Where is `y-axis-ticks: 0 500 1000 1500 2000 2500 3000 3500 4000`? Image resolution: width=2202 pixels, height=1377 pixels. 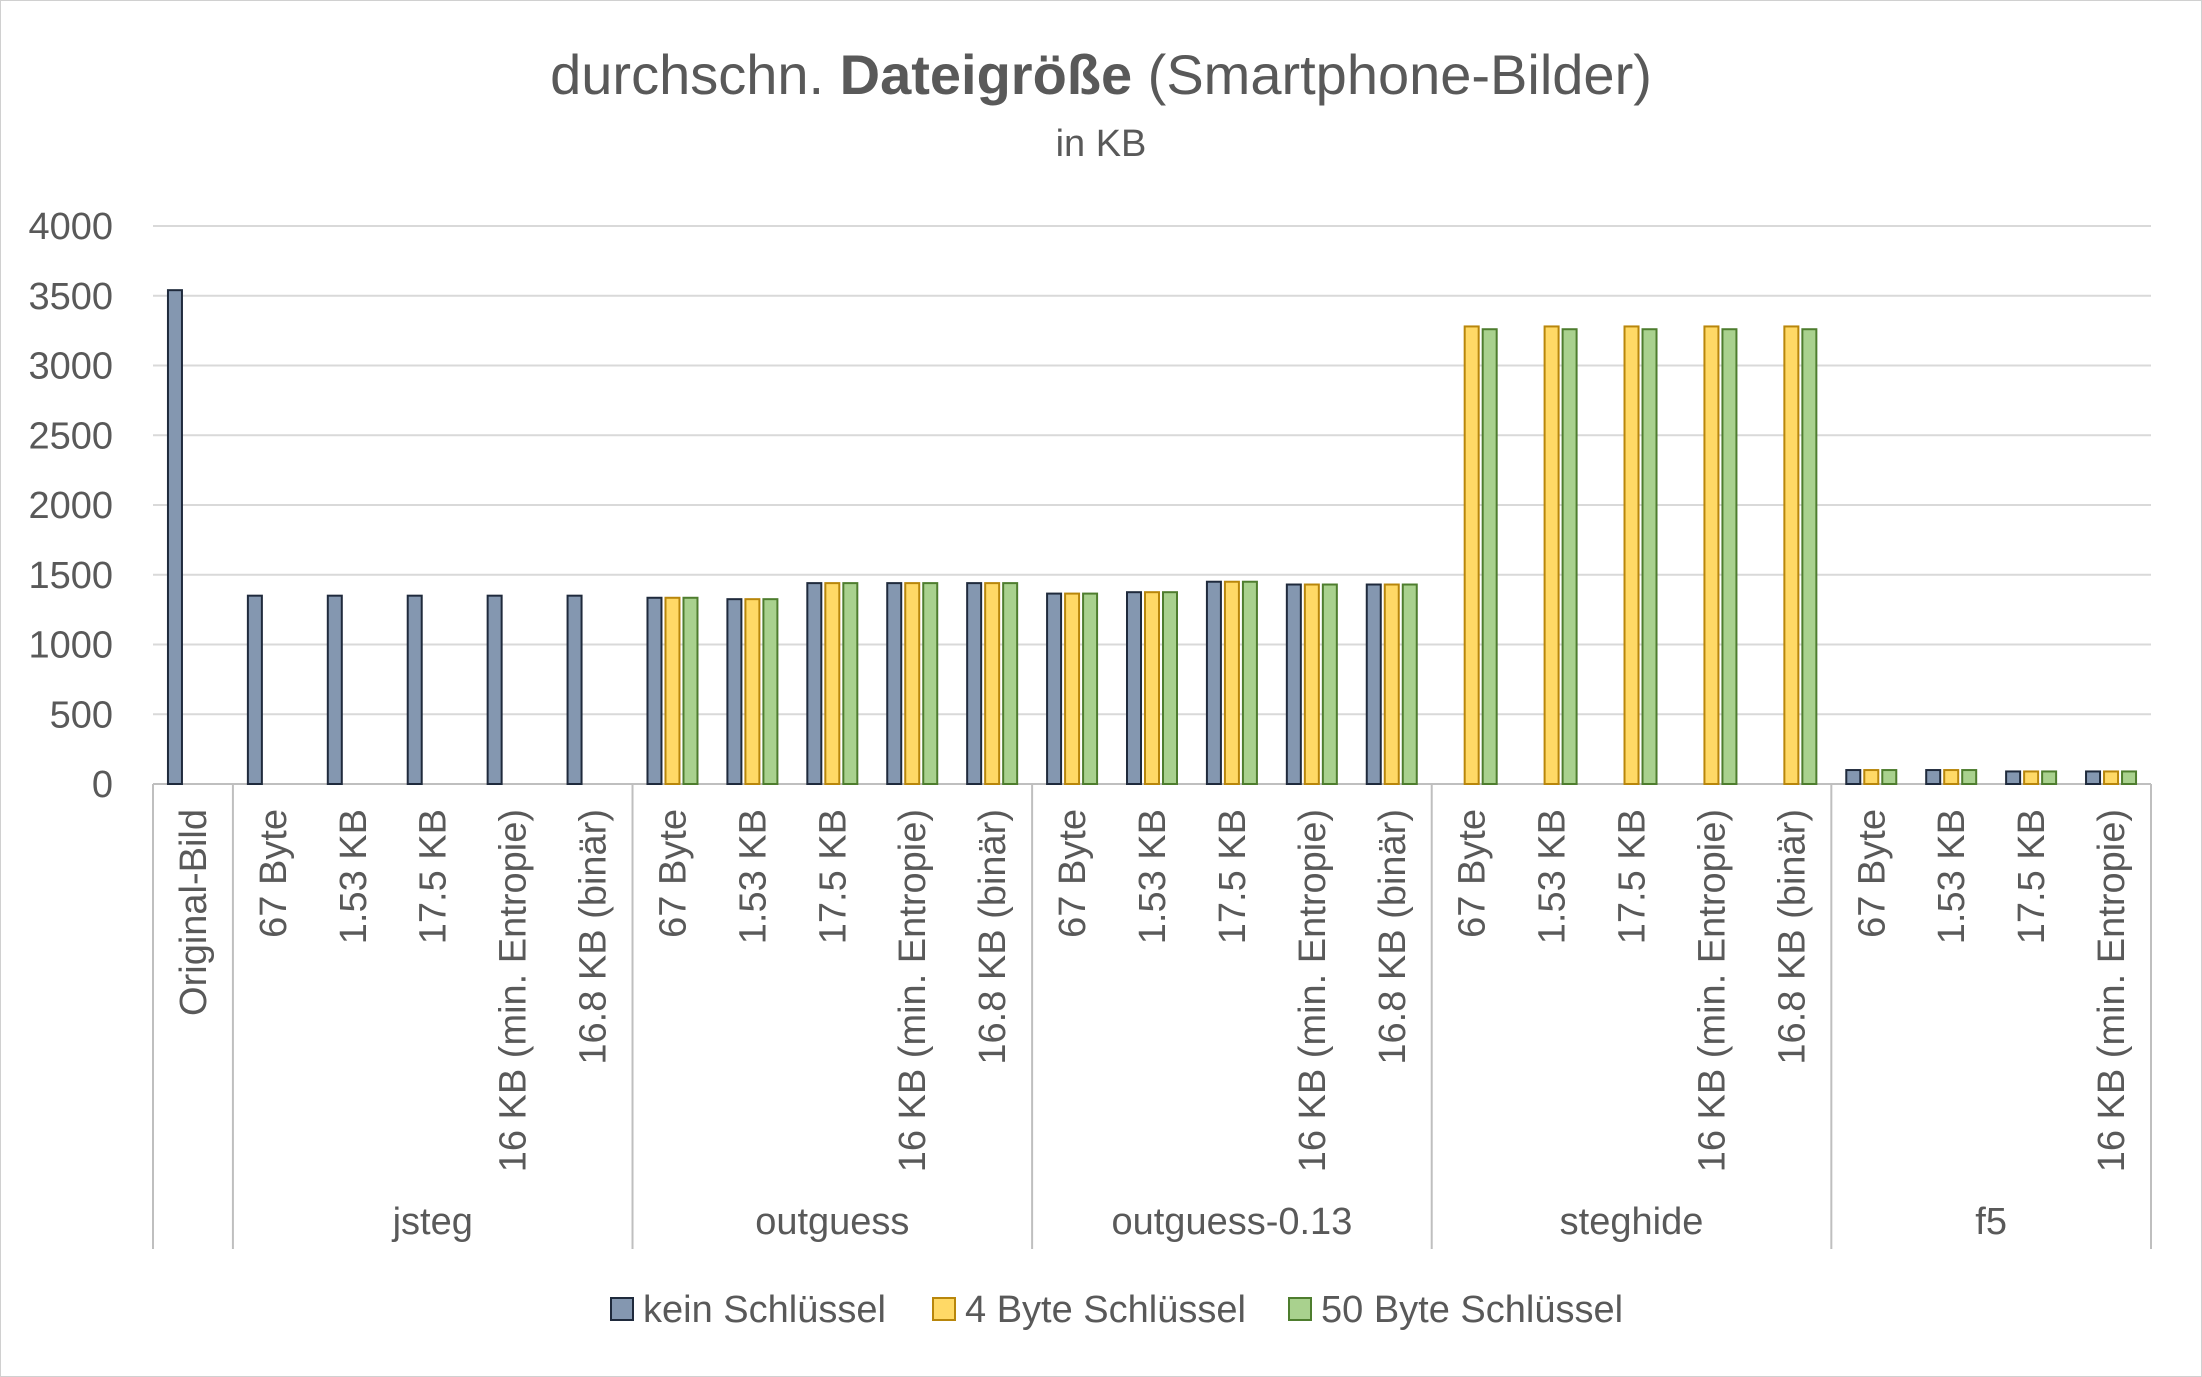
y-axis-ticks: 0 500 1000 1500 2000 2500 3000 3500 4000 is located at coordinates (70, 506).